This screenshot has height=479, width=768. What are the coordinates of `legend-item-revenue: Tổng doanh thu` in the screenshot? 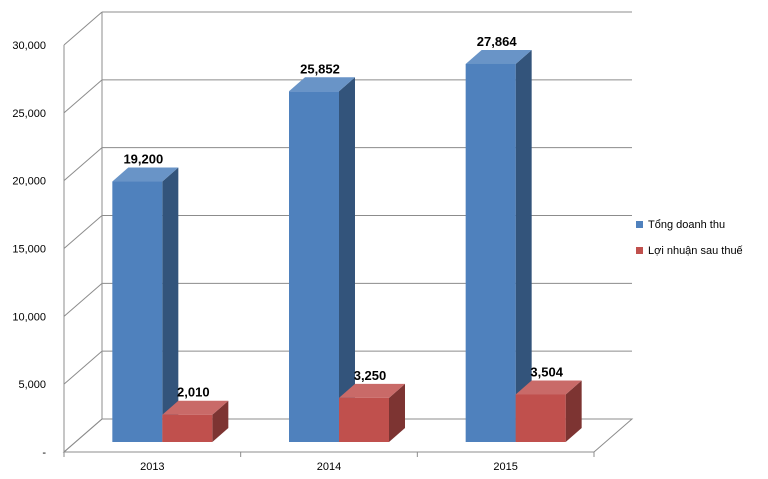 It's located at (689, 224).